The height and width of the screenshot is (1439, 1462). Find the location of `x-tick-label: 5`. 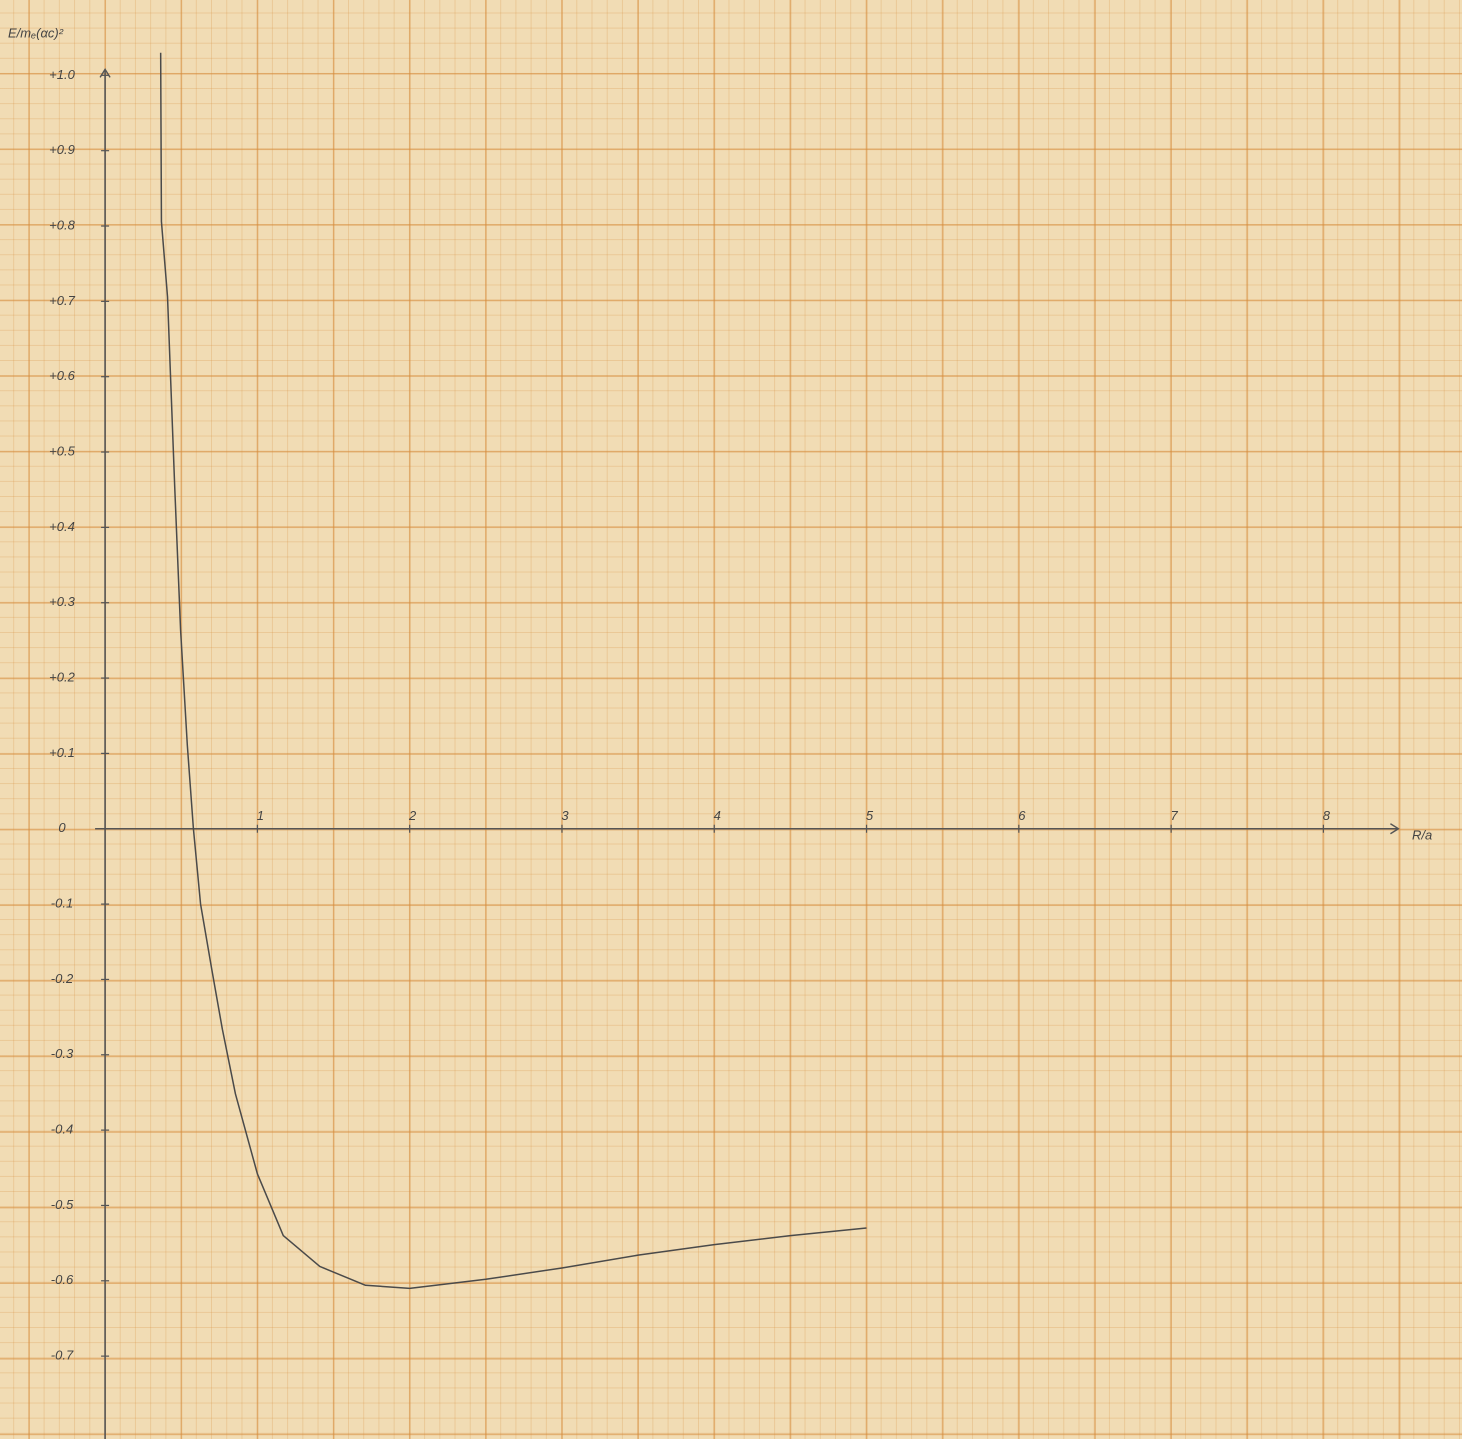

x-tick-label: 5 is located at coordinates (870, 815).